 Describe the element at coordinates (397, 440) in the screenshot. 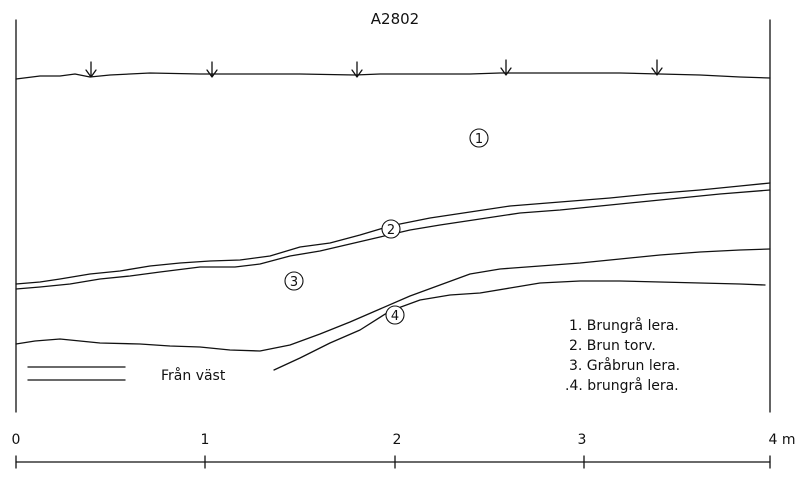

I see `scale-tick-label-2: 2` at that location.